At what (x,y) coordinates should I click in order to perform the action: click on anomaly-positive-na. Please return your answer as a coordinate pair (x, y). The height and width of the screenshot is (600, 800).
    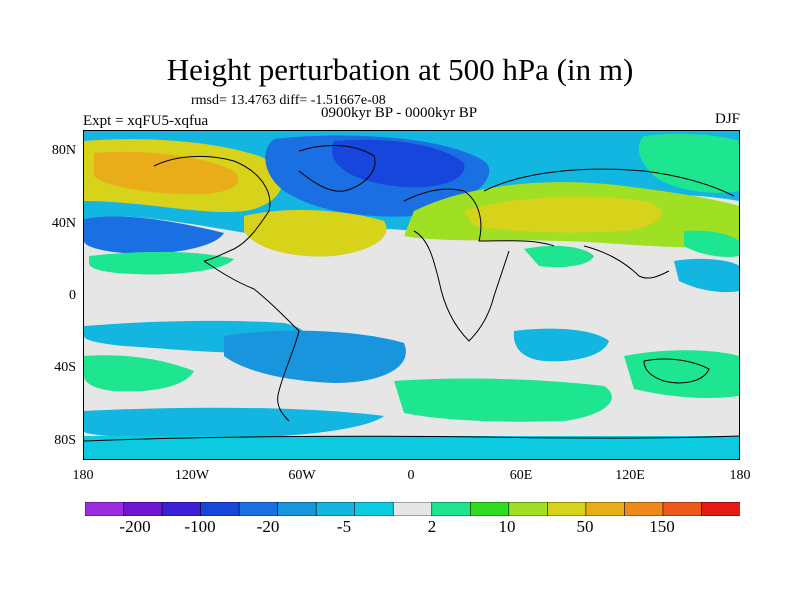
    Looking at the image, I should click on (315, 233).